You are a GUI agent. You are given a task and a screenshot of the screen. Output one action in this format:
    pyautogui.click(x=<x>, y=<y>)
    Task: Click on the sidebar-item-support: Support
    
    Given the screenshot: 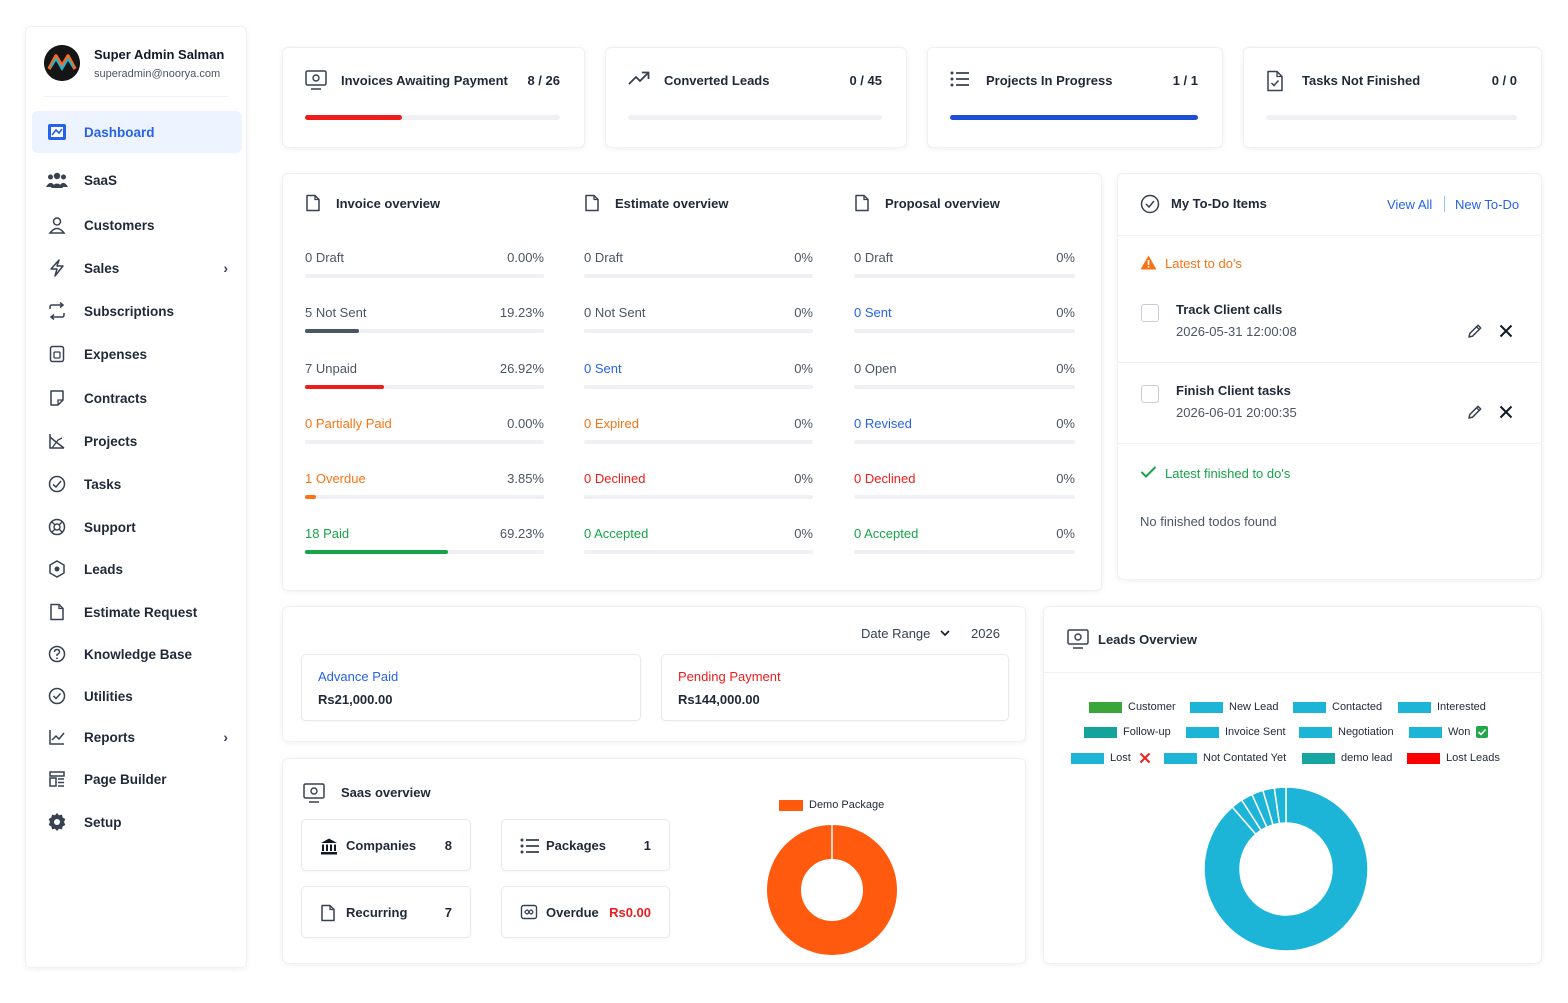 What is the action you would take?
    pyautogui.click(x=137, y=527)
    